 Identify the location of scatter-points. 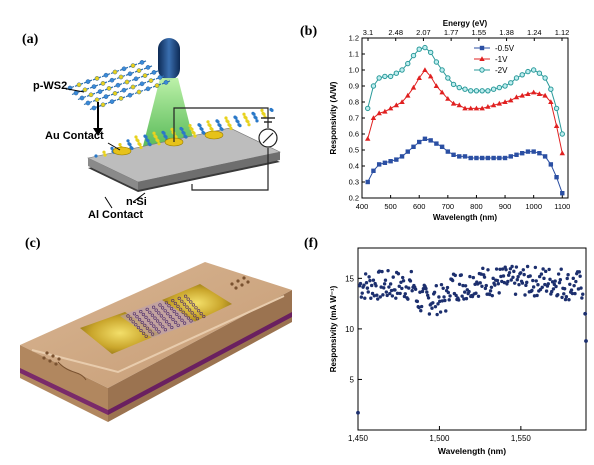
(472, 339).